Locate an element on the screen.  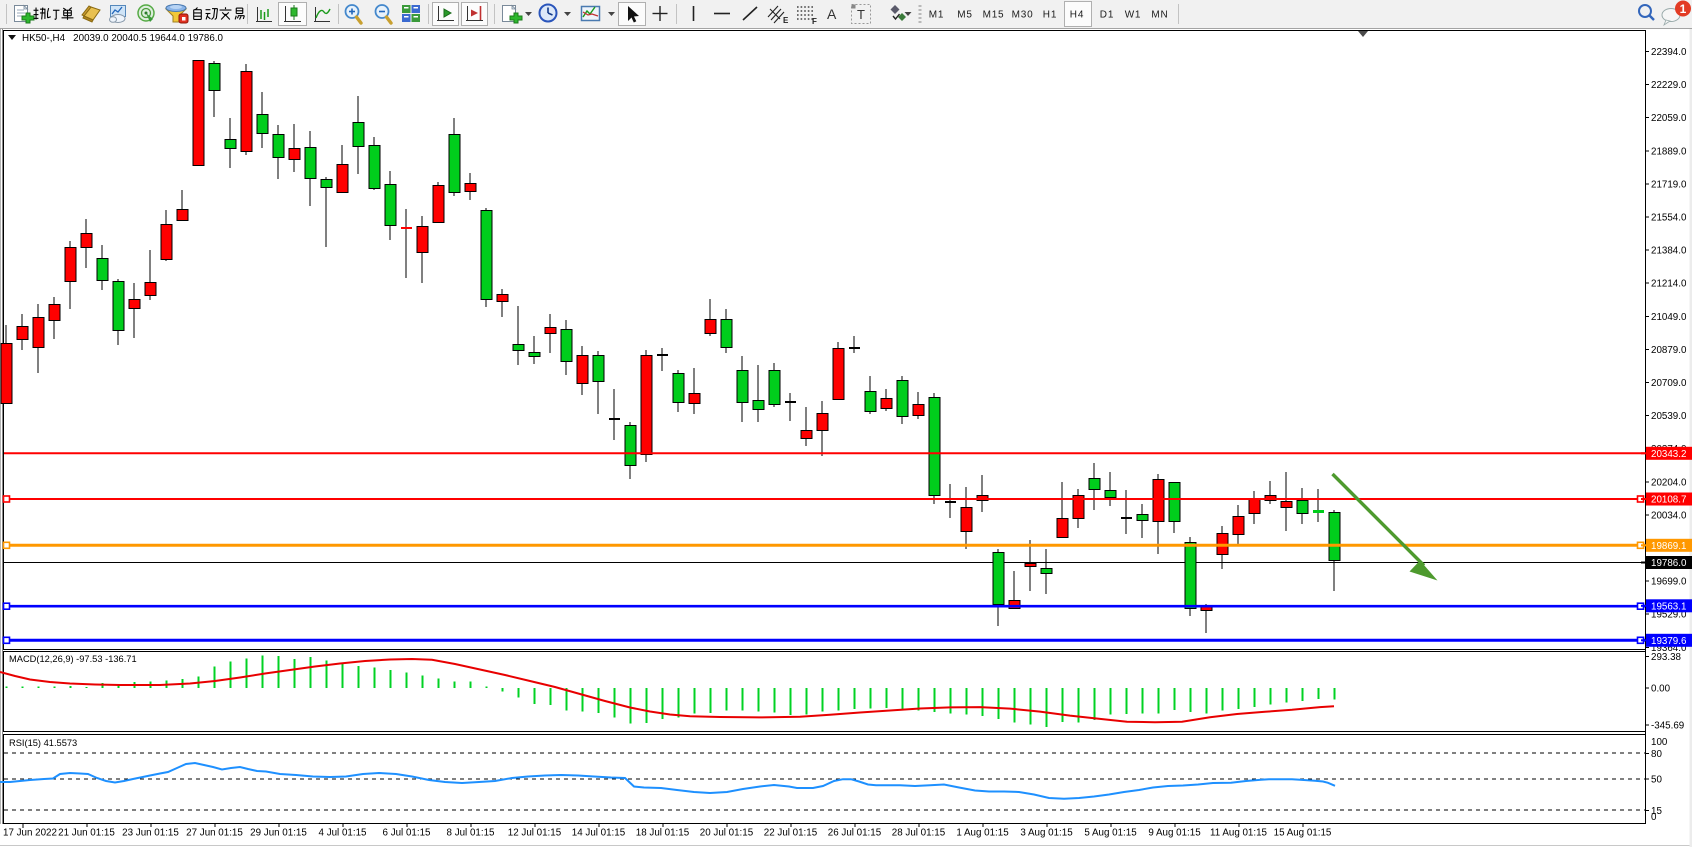
svg-text: 27 Jun 01:15 is located at coordinates (214, 833).